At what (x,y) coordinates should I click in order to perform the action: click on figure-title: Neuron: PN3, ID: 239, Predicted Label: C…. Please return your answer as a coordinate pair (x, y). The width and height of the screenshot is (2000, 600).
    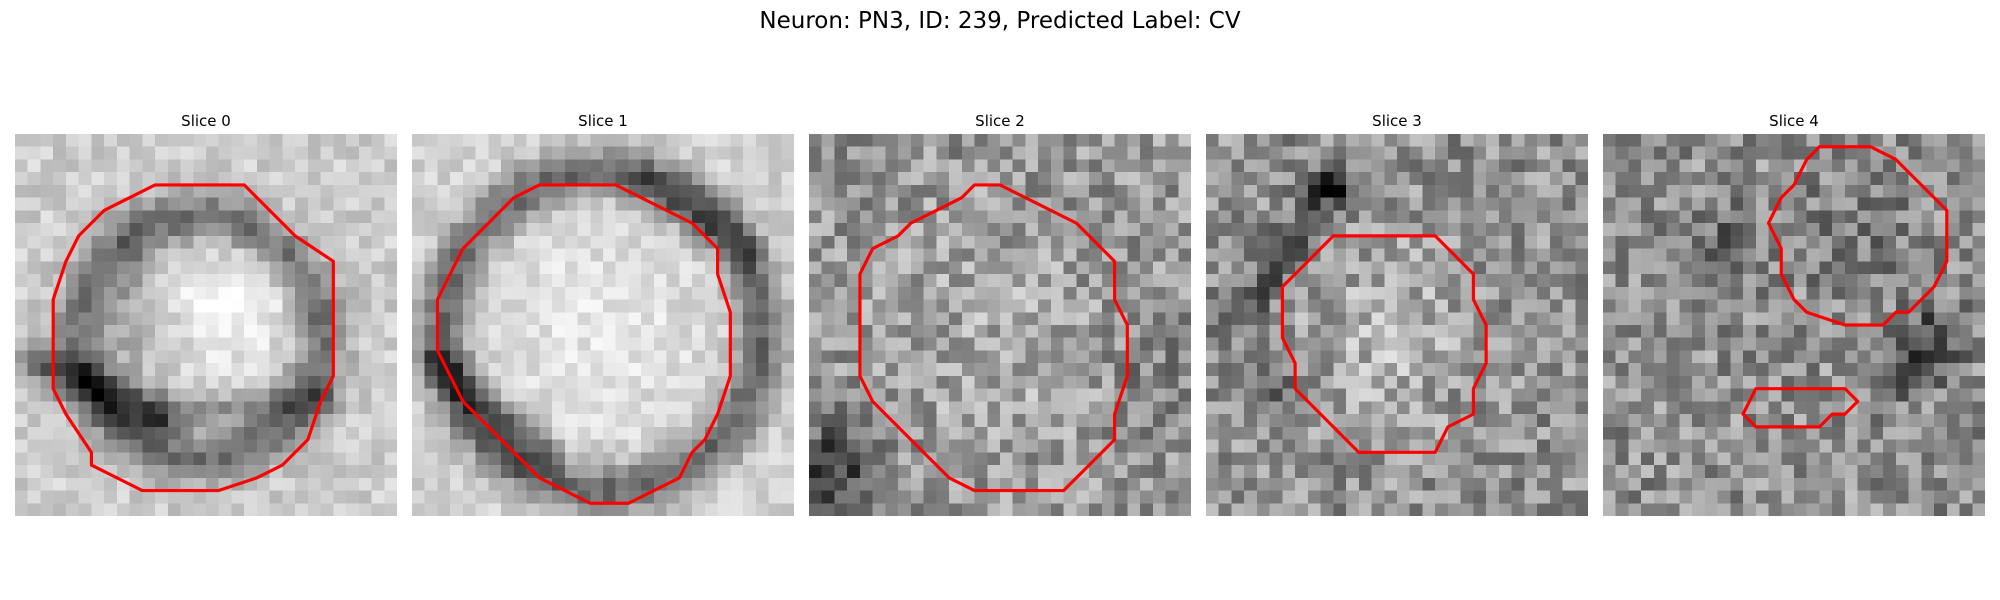
    Looking at the image, I should click on (1000, 21).